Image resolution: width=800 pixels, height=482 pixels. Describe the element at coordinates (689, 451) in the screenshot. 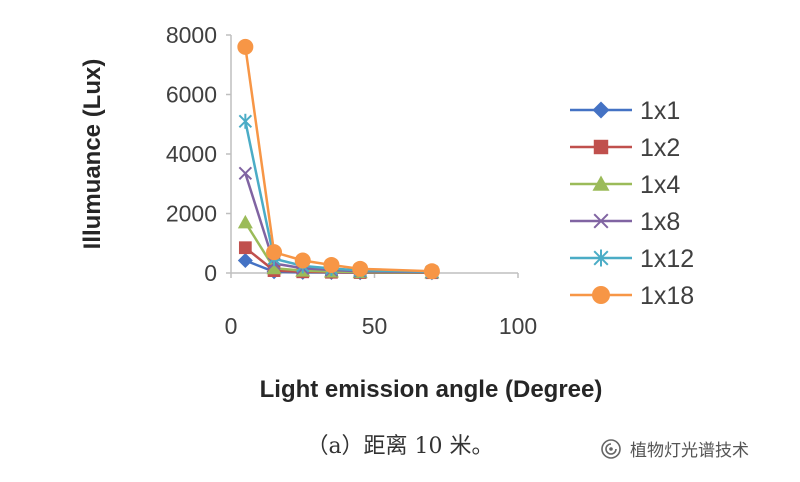

I see `watermark-text: 植物灯光谱技术` at that location.